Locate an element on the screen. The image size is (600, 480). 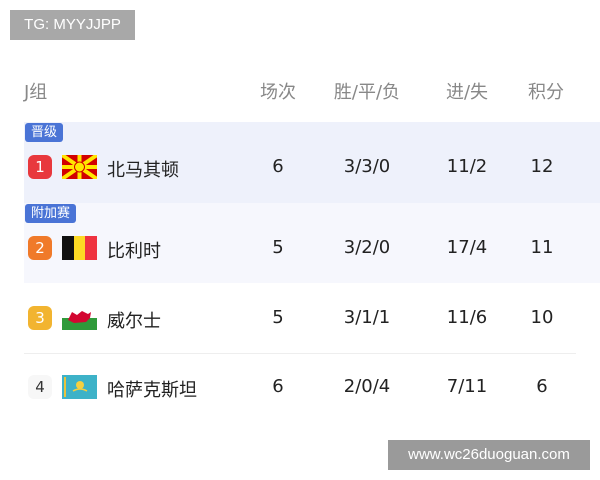
wdl: 3/1/1 is located at coordinates (367, 317).